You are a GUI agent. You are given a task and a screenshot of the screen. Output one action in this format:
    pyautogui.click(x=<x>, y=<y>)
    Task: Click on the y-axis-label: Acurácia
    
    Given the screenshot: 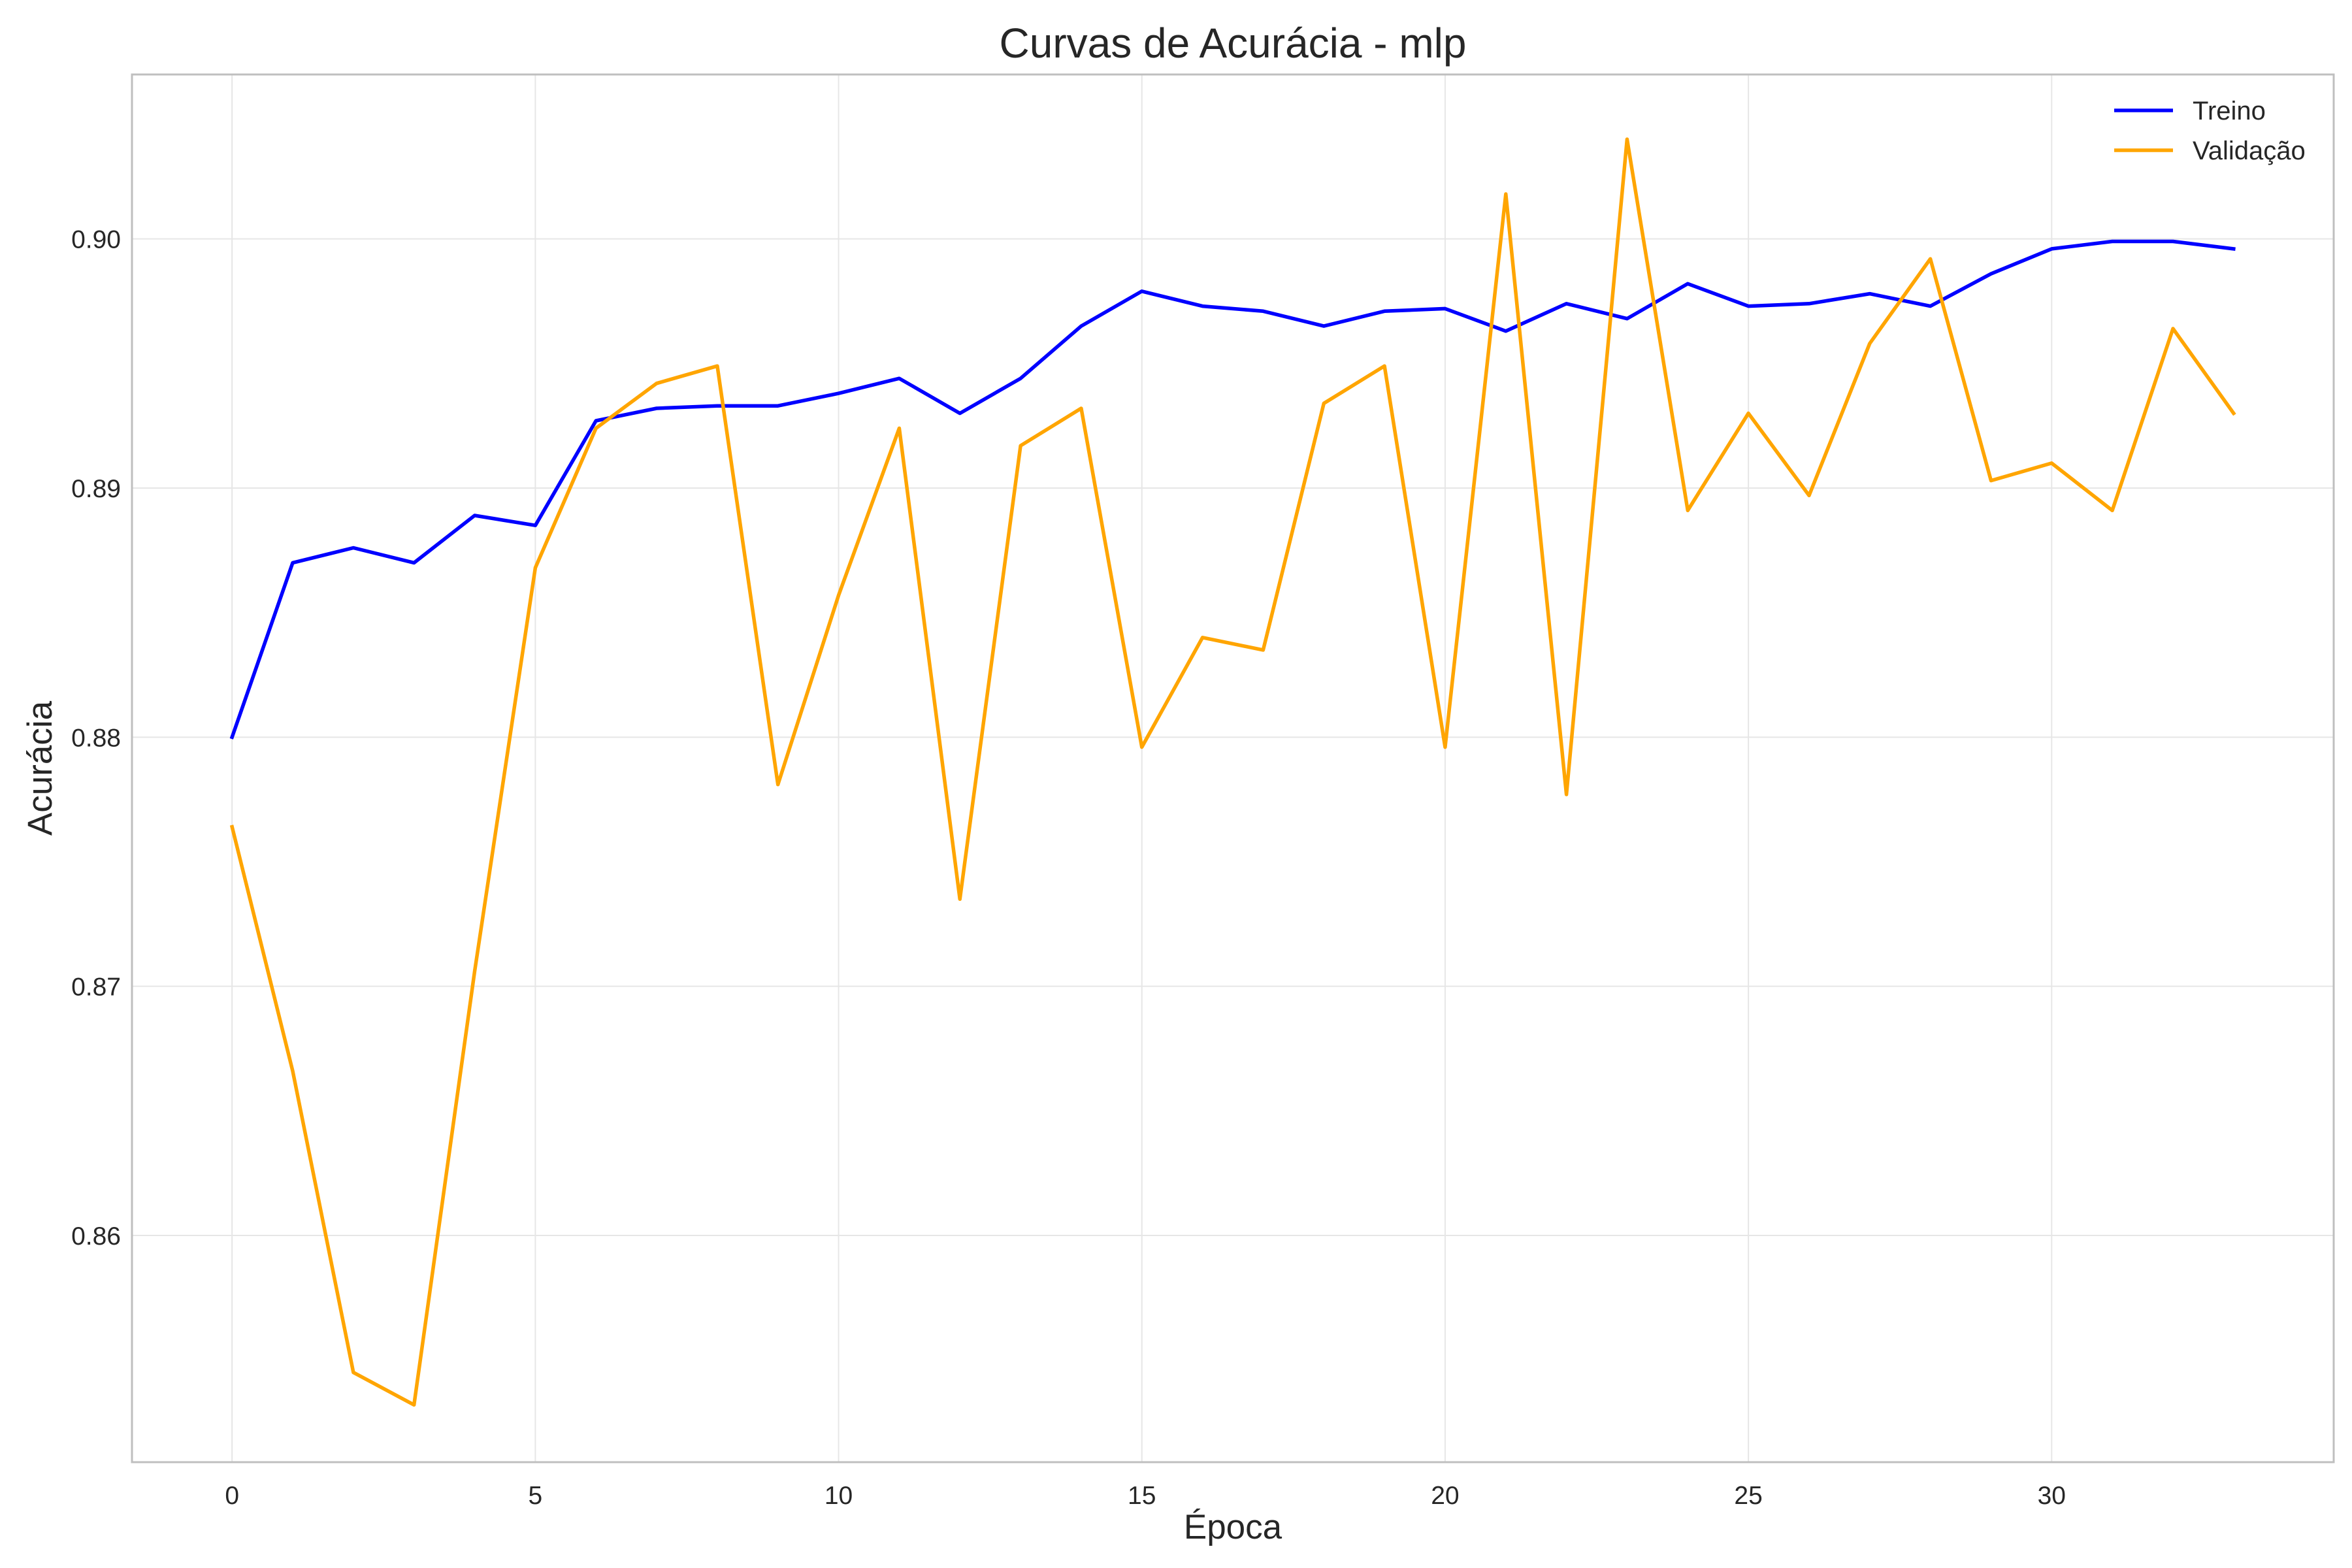 What is the action you would take?
    pyautogui.click(x=40, y=768)
    